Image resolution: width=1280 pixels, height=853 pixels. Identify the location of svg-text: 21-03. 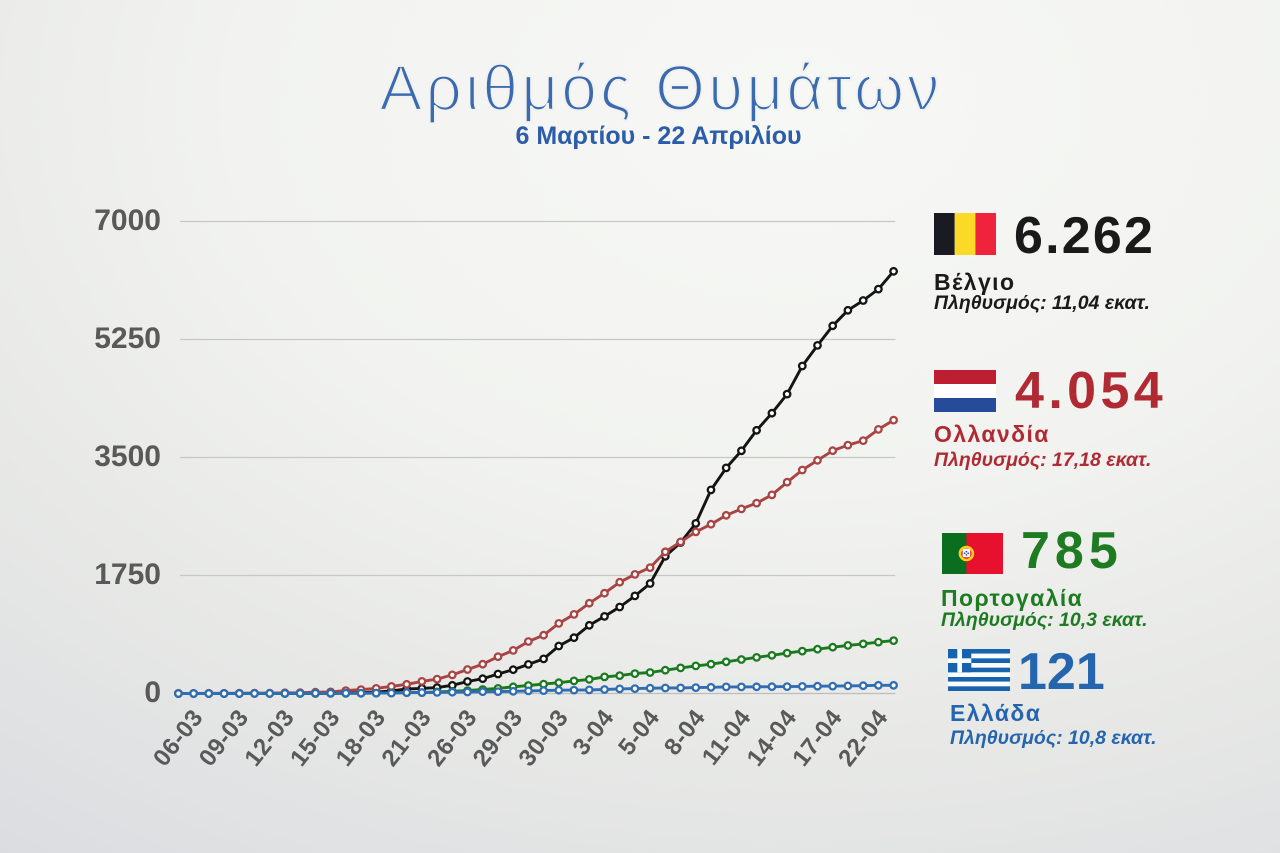
(406, 738).